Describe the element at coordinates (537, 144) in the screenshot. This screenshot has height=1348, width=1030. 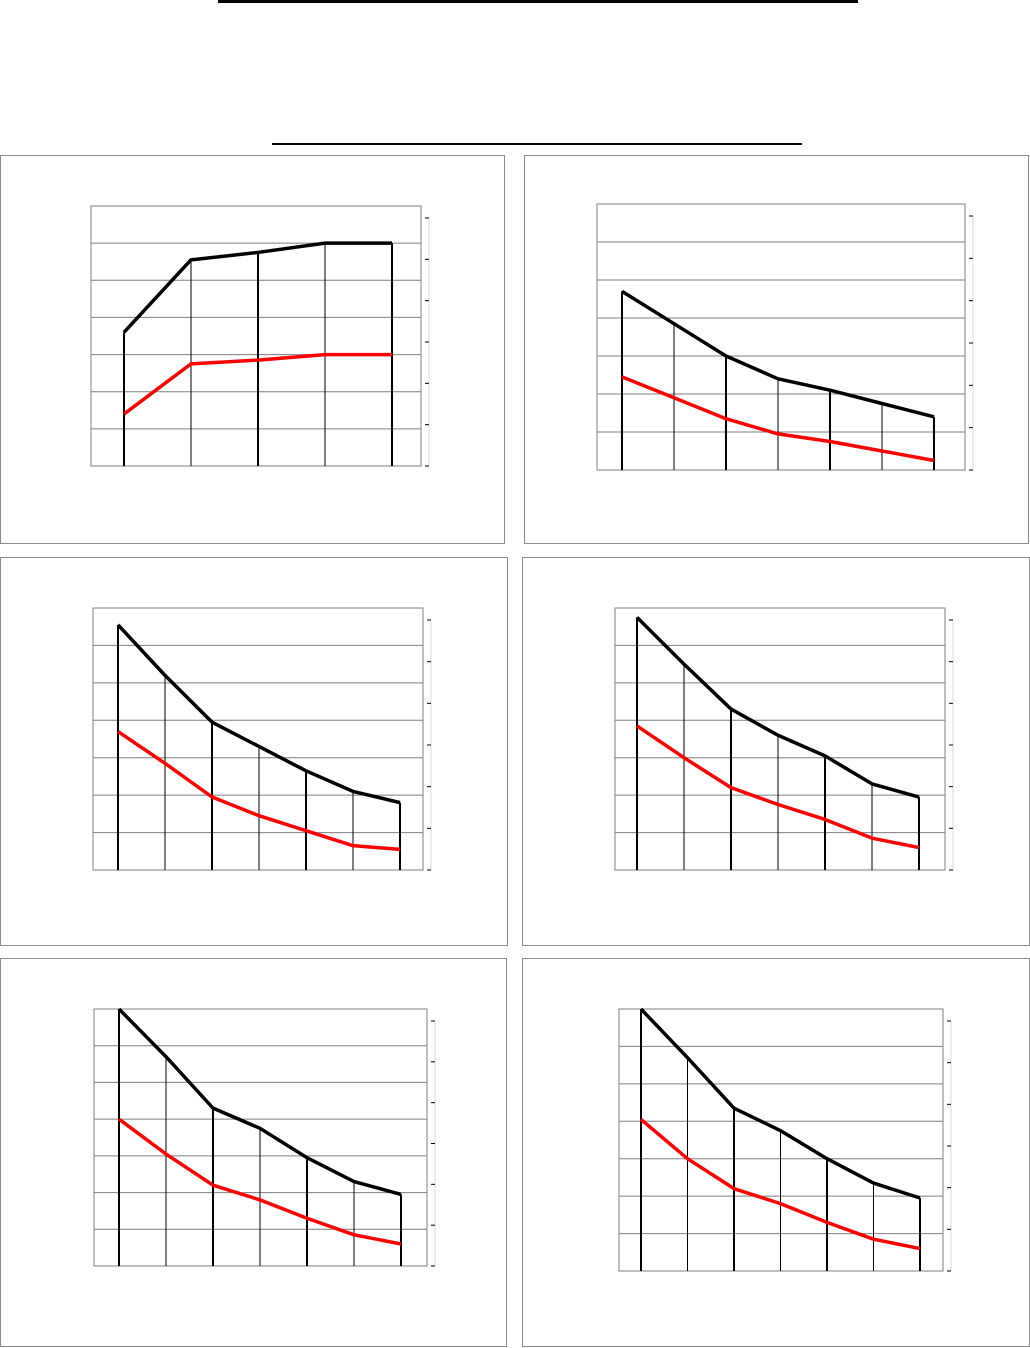
I see `section-rule` at that location.